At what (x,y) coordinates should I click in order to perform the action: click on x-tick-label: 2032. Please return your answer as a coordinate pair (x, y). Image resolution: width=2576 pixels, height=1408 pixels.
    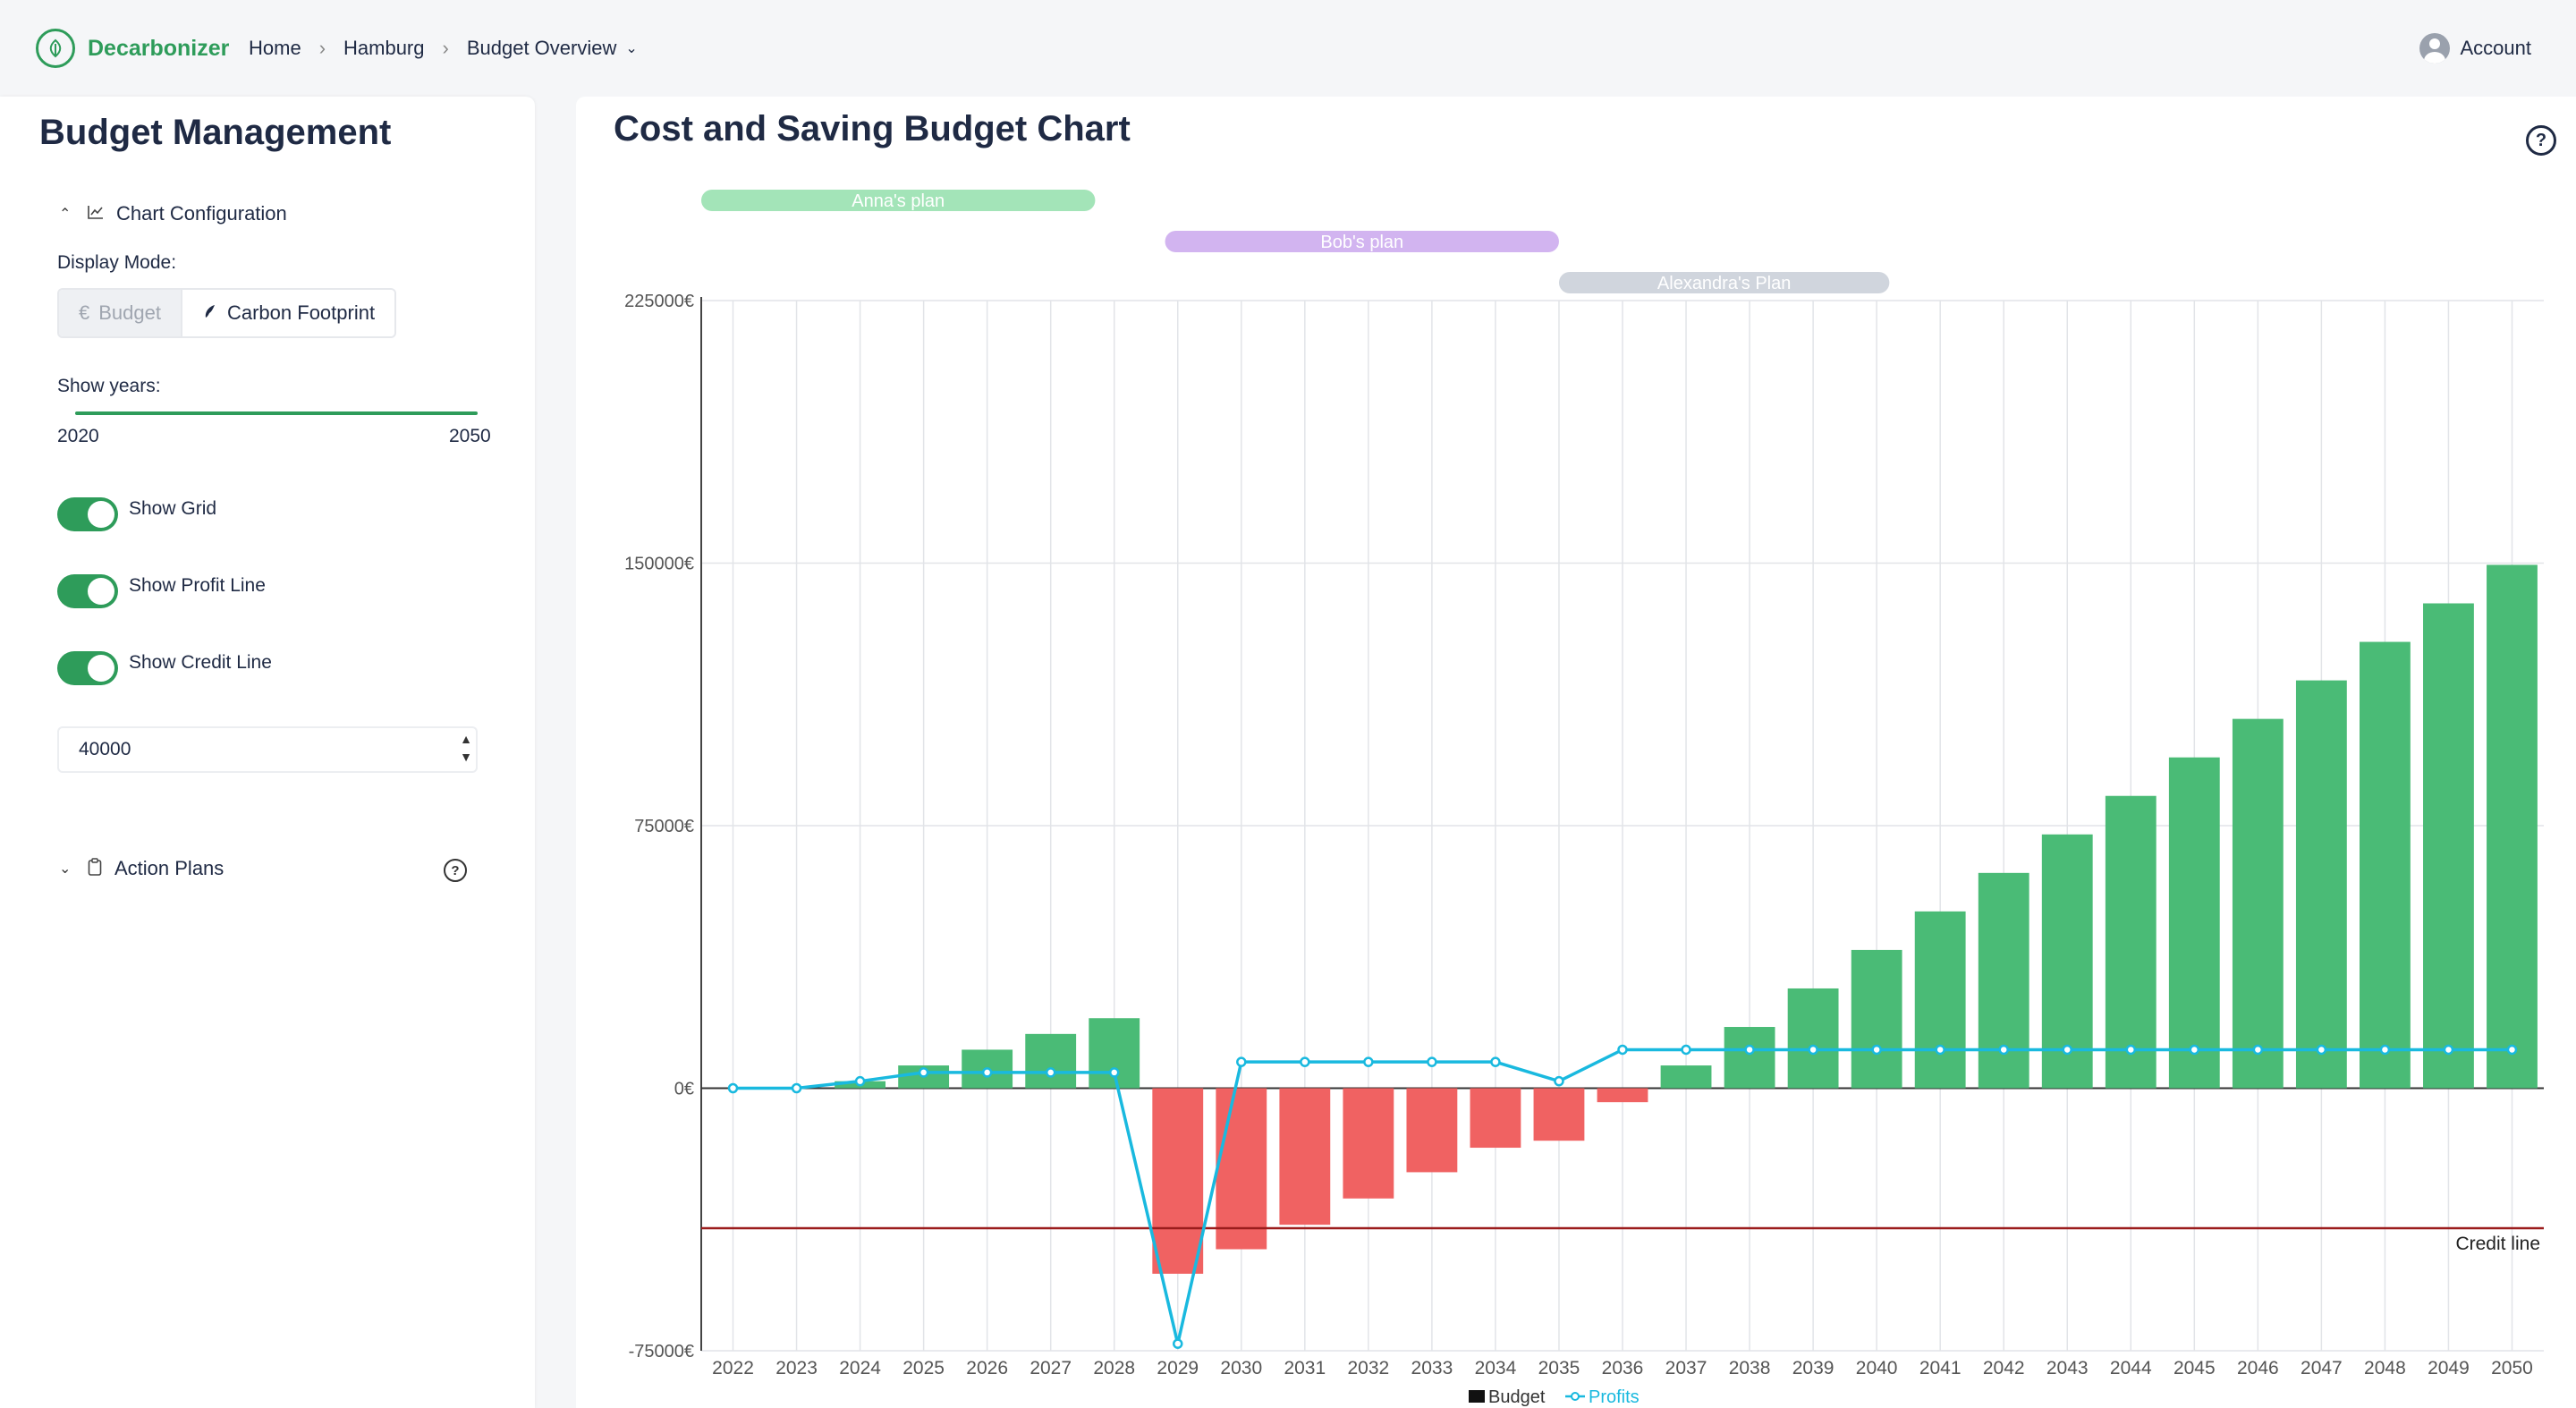
    Looking at the image, I should click on (1369, 1368).